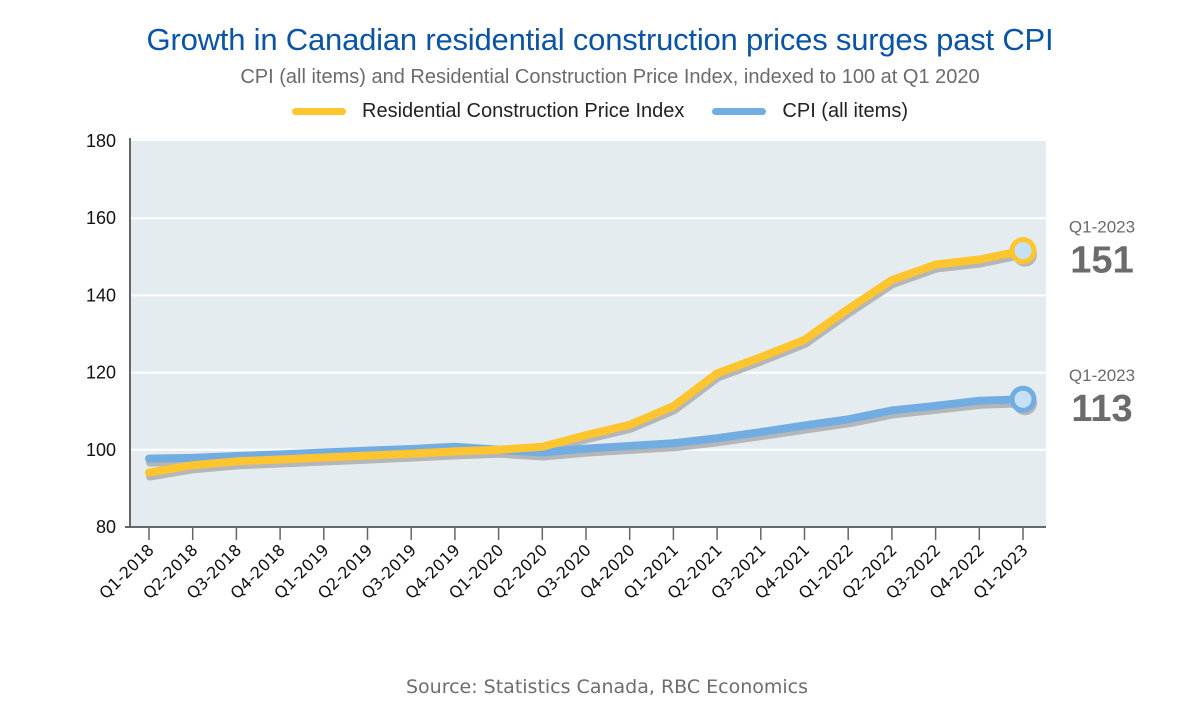  Describe the element at coordinates (106, 527) in the screenshot. I see `y-tick-label: 80` at that location.